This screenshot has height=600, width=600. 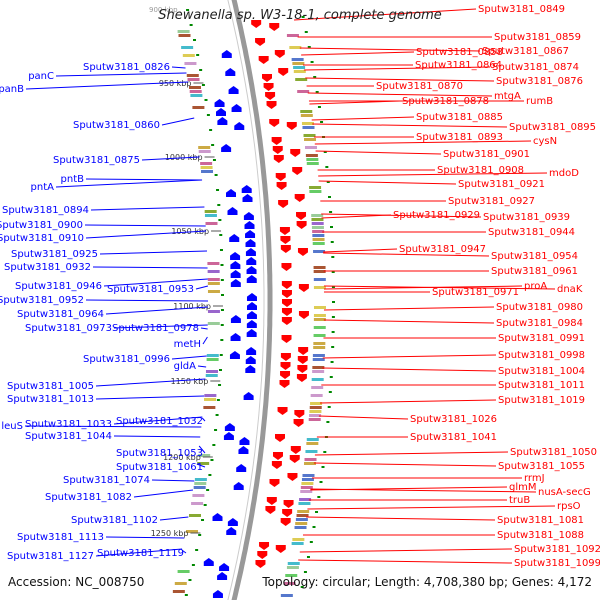 I want to click on right-gene-label: Sputw3181_1011, so click(x=541, y=385).